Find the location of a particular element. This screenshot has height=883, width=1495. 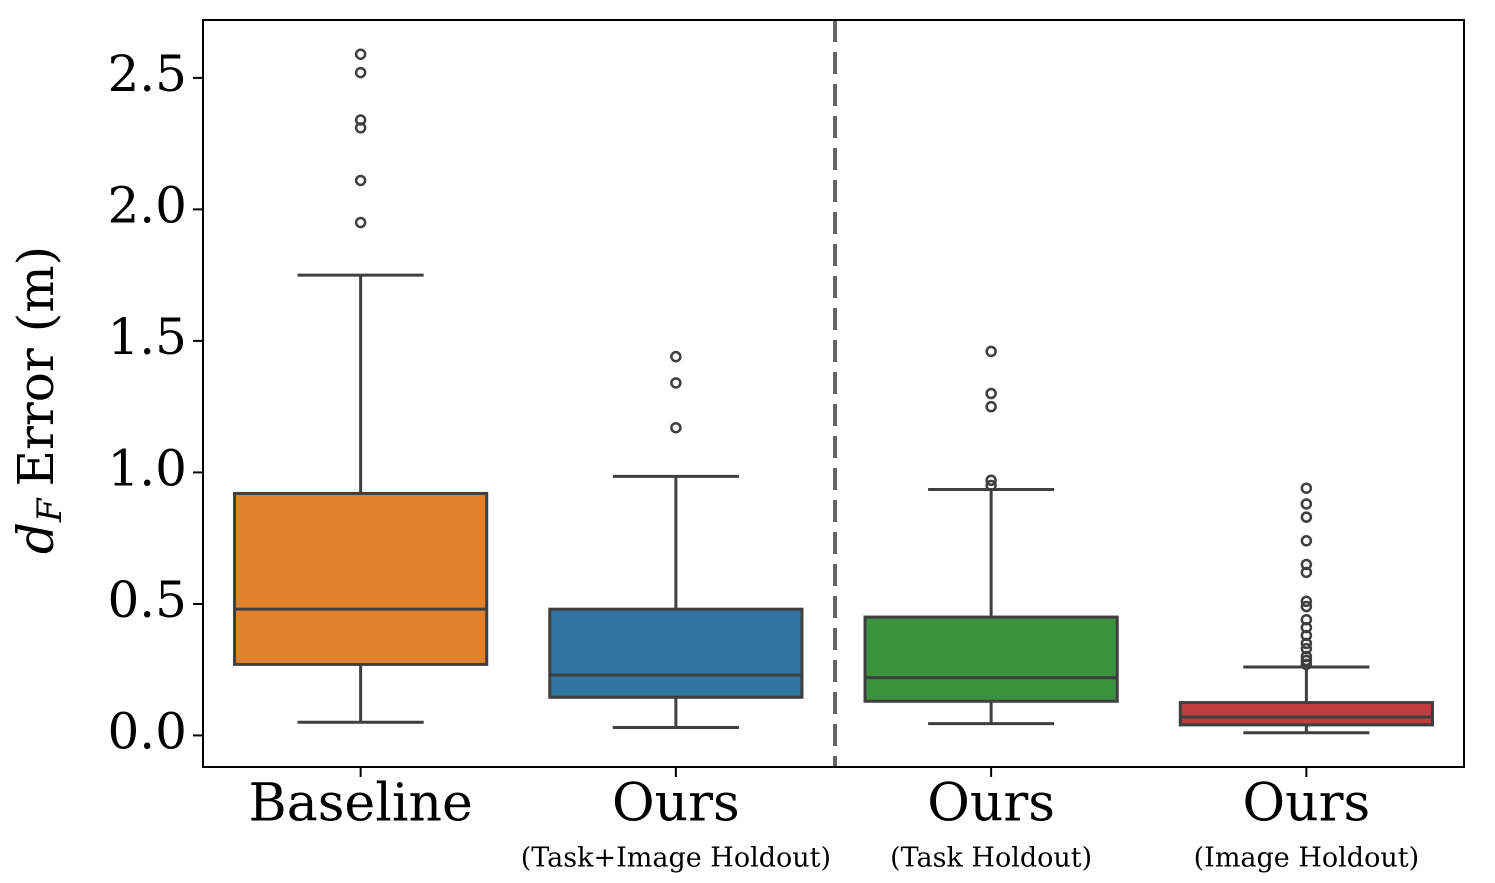

y-label-text: Error (m) is located at coordinates (36, 366).